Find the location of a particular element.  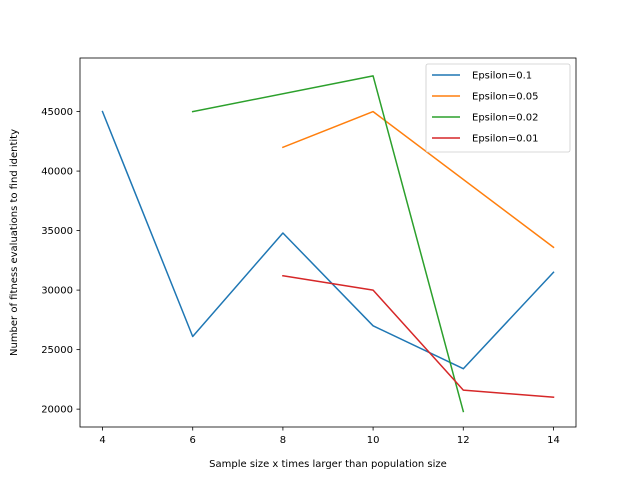

legend-label-2: Epsilon=0.02 is located at coordinates (505, 118).